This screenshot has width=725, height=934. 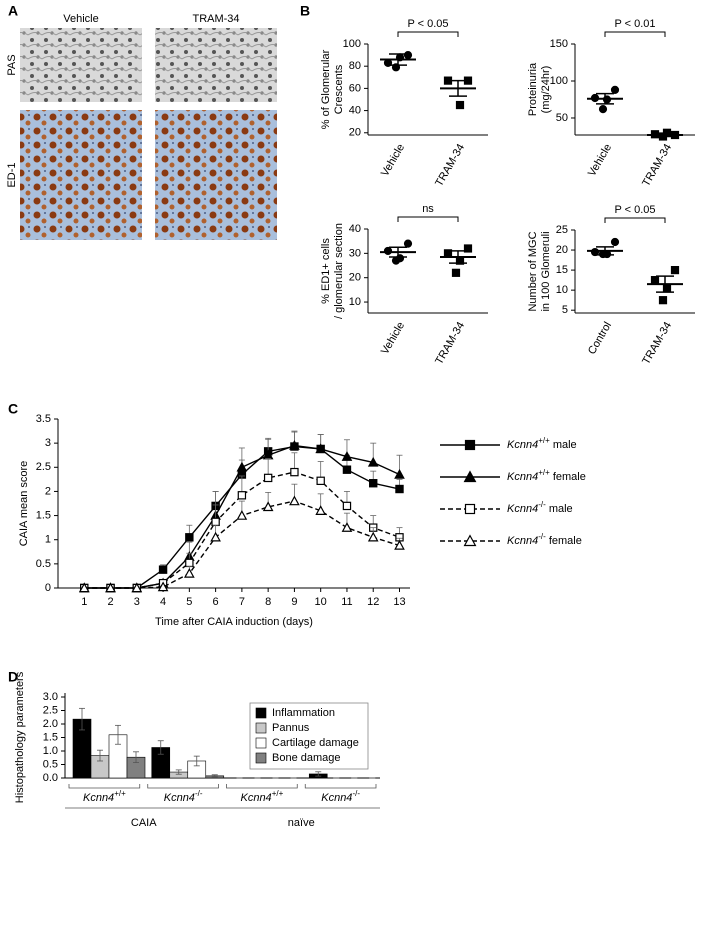 I want to click on y-axis-label: % ED1+ cells, so click(x=326, y=271).